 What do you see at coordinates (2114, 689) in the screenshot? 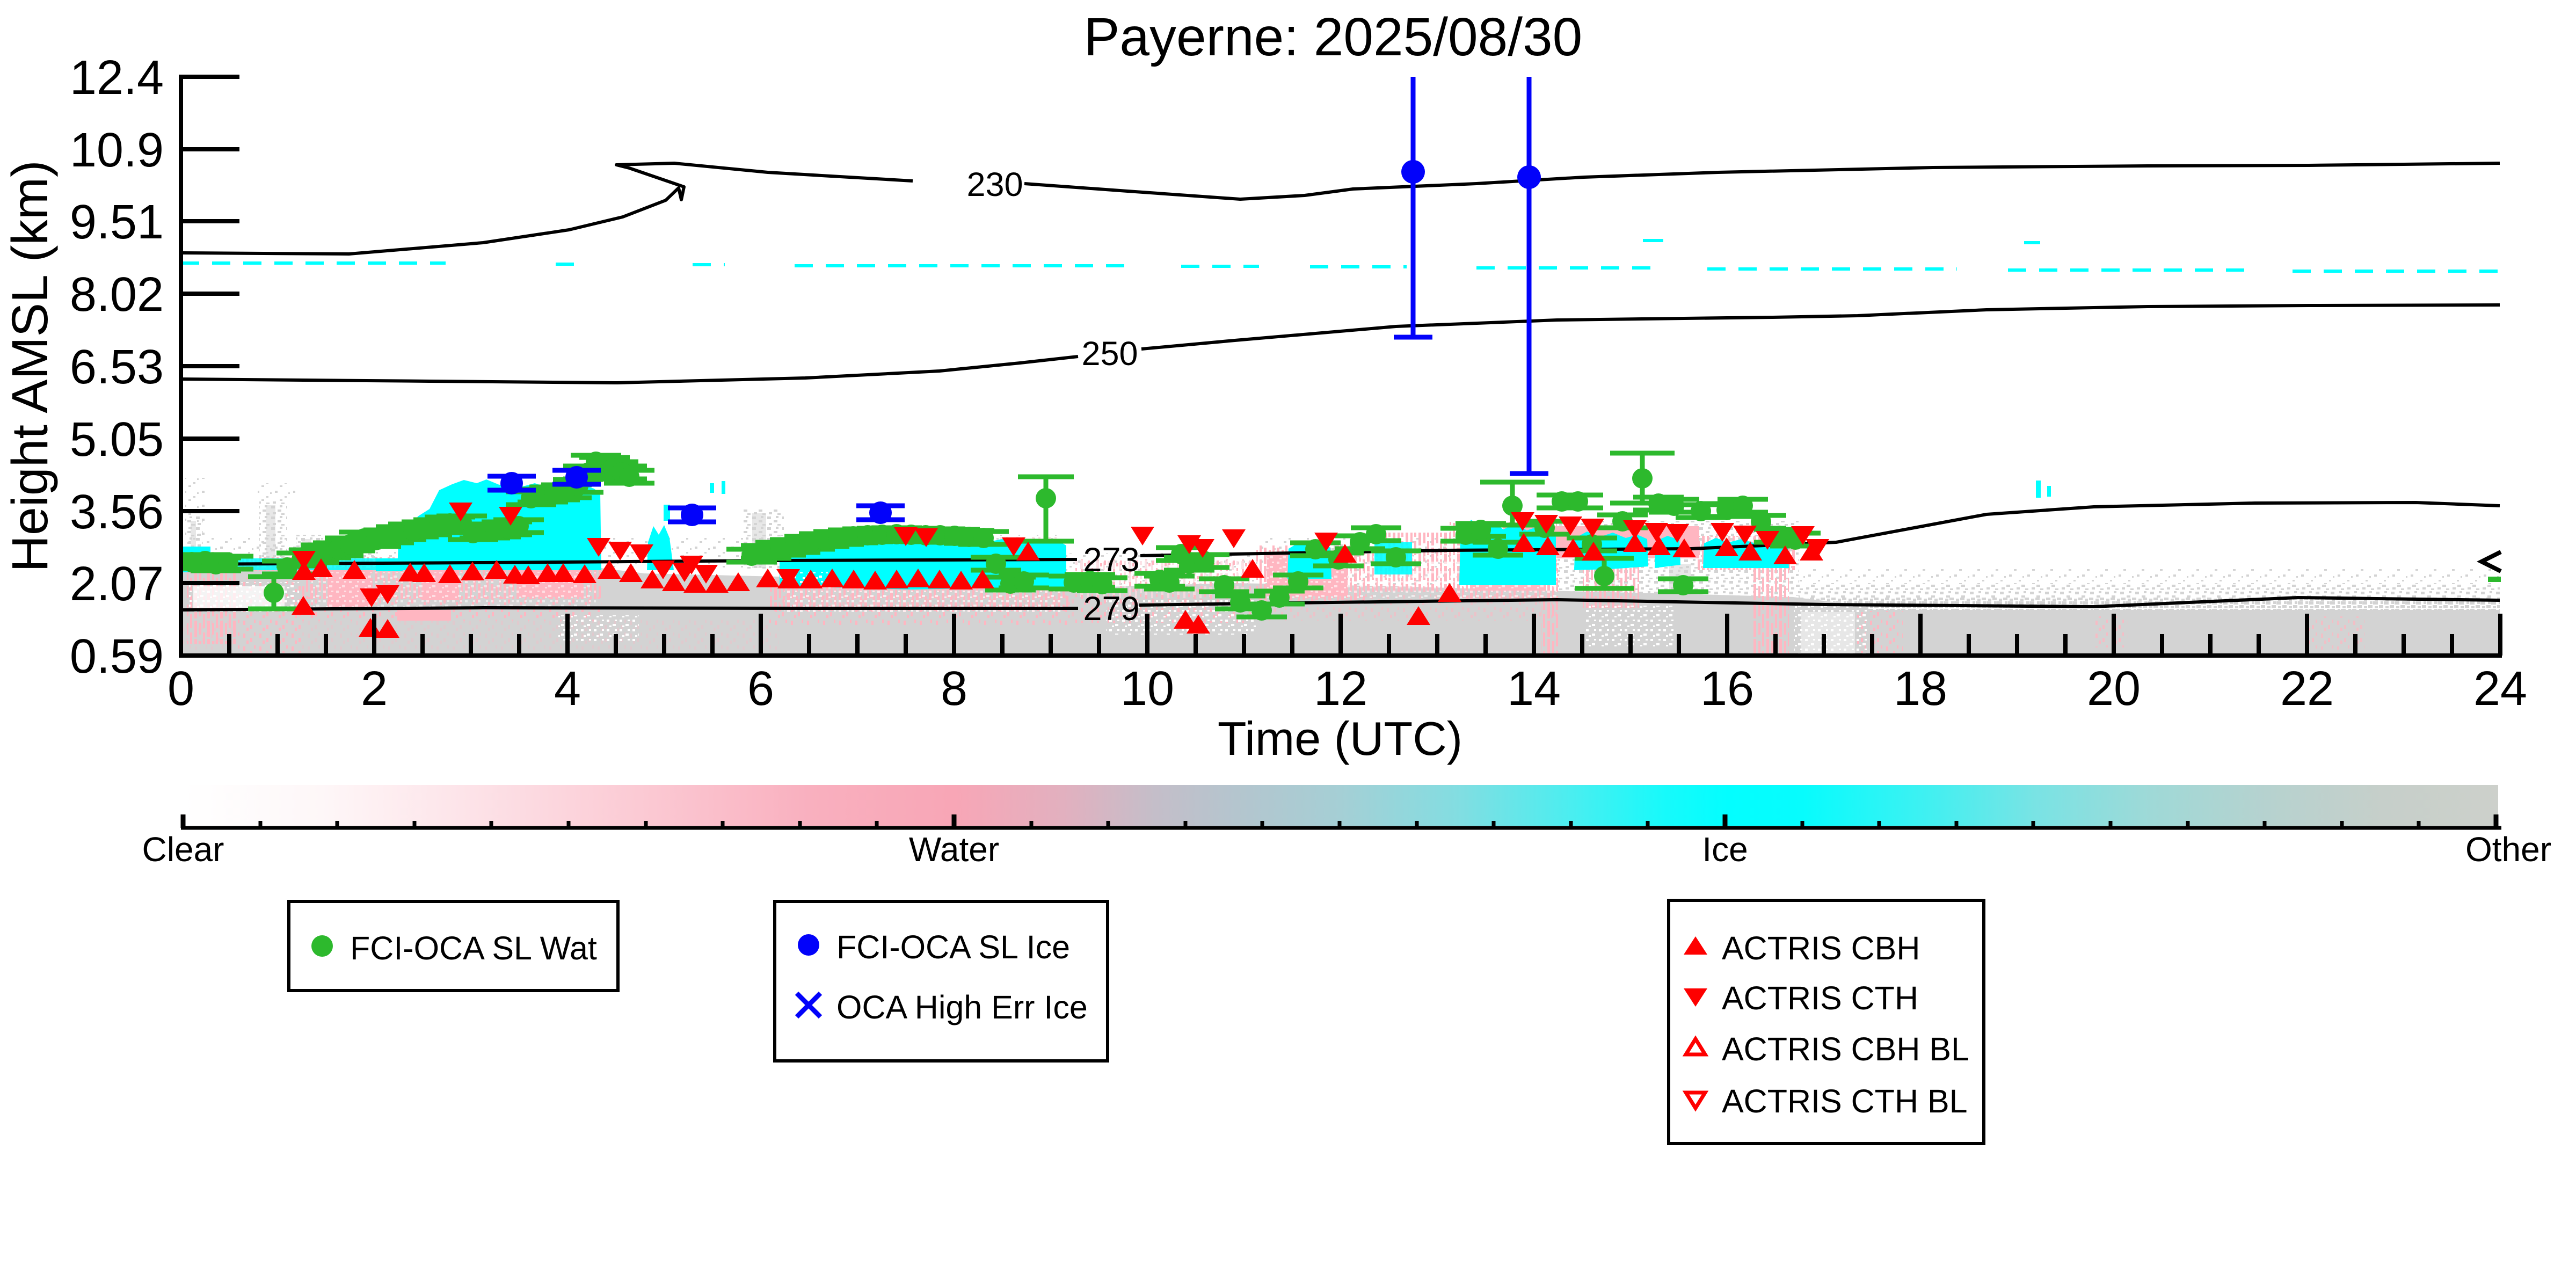
I see `svg-text: 20` at bounding box center [2114, 689].